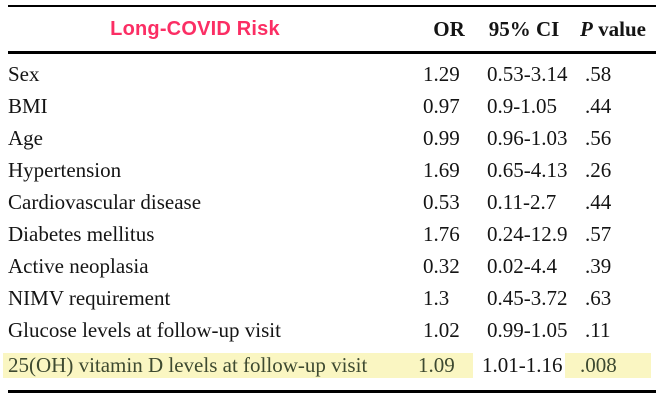 This screenshot has width=664, height=406. I want to click on cell-ci: 0.02-4.4, so click(522, 265).